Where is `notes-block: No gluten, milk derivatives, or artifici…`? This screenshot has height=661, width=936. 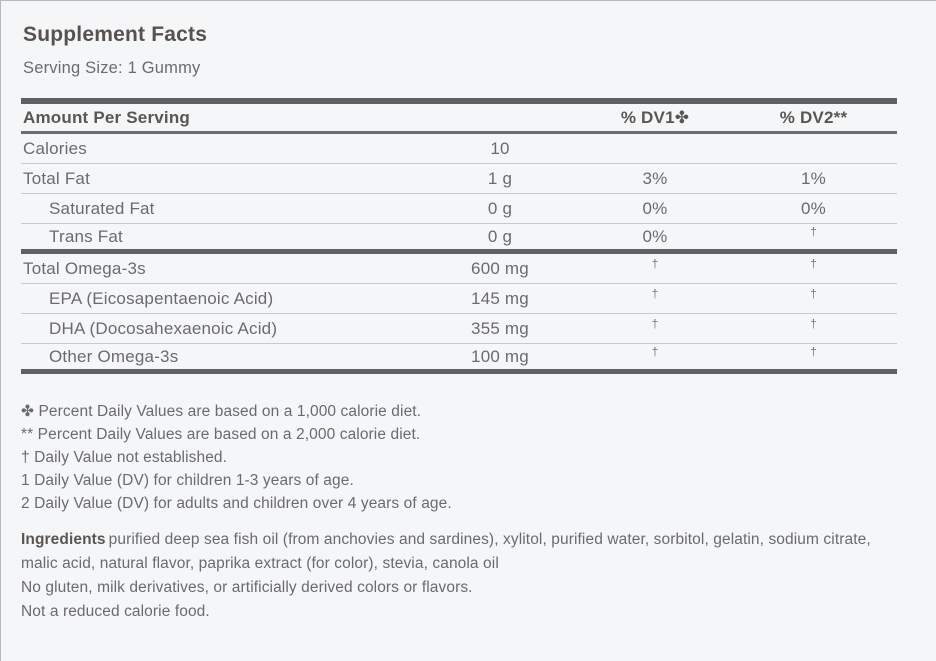
notes-block: No gluten, milk derivatives, or artifici… is located at coordinates (459, 600).